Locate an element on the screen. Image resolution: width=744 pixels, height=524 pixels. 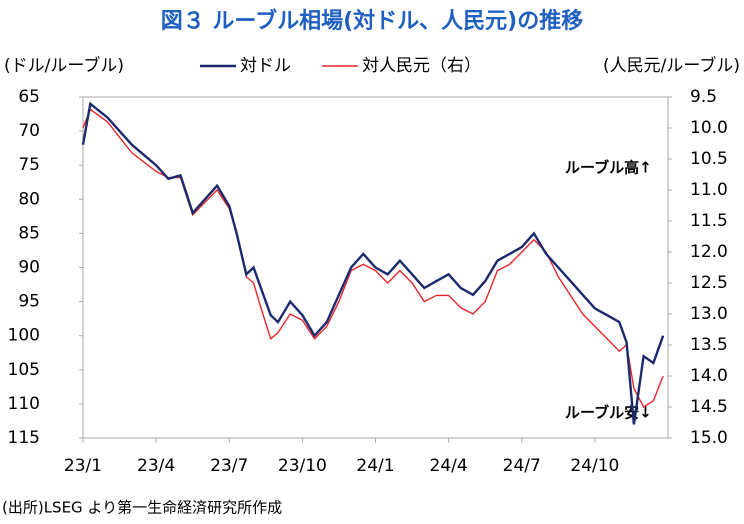
legend-label: 対ドル is located at coordinates (265, 66).